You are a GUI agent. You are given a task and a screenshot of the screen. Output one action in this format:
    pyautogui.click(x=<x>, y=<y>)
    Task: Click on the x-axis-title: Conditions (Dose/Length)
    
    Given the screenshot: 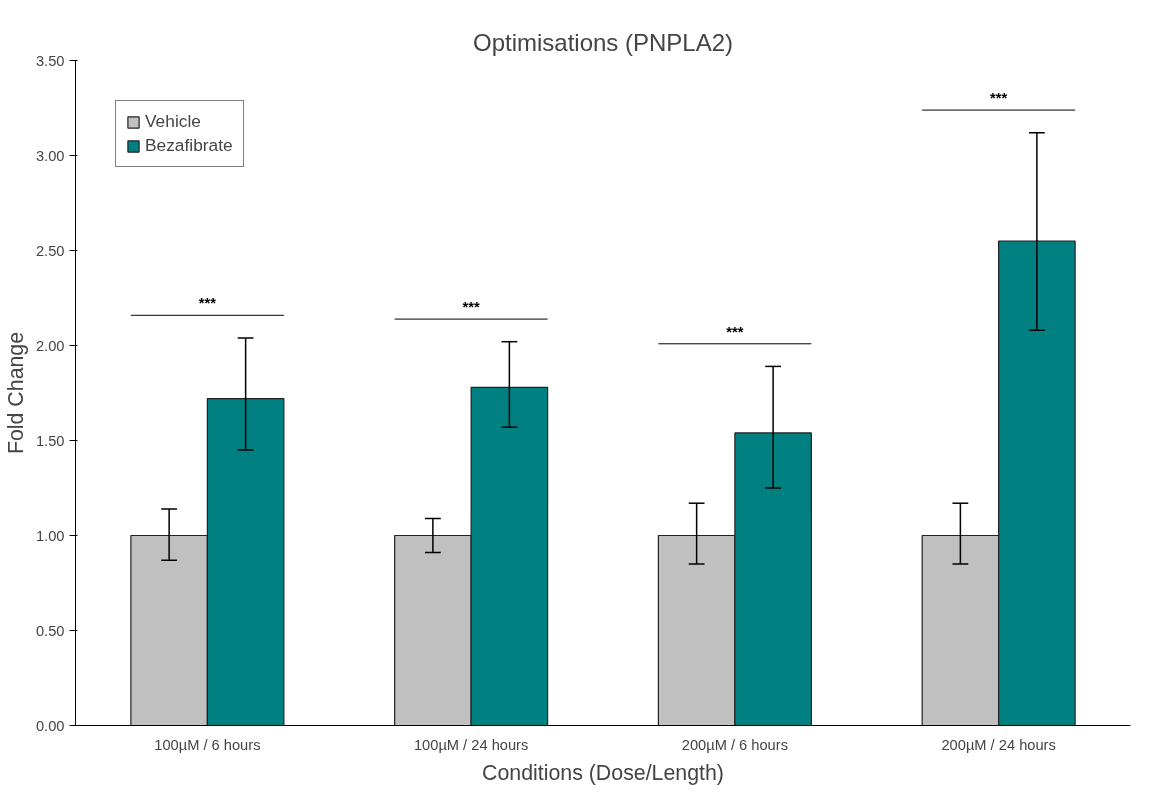 What is the action you would take?
    pyautogui.click(x=603, y=772)
    